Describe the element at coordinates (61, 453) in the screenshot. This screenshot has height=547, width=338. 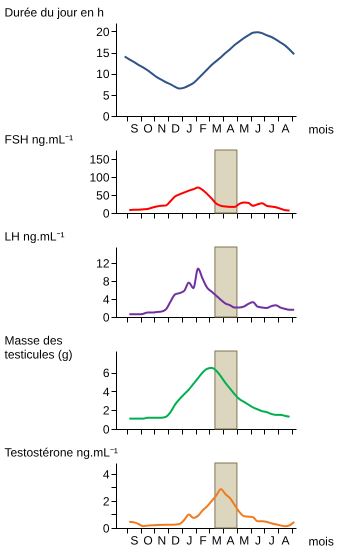
I see `y-axis-title: Testostérone ng.mL⁻¹` at that location.